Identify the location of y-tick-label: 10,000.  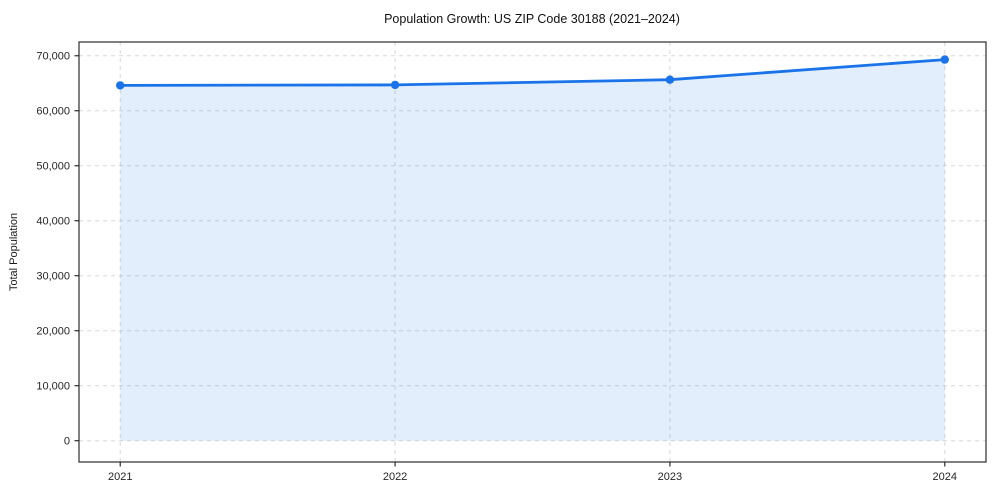
(53, 386).